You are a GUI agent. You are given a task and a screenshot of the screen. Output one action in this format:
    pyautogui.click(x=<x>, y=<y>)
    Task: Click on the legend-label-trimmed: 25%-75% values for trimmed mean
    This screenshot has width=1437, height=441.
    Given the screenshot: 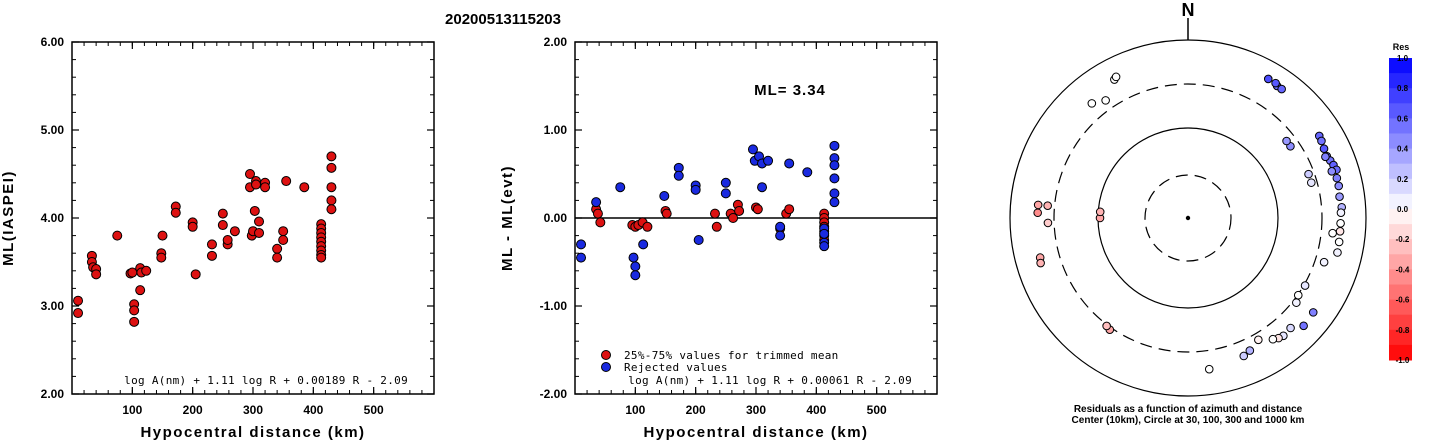 What is the action you would take?
    pyautogui.click(x=731, y=355)
    